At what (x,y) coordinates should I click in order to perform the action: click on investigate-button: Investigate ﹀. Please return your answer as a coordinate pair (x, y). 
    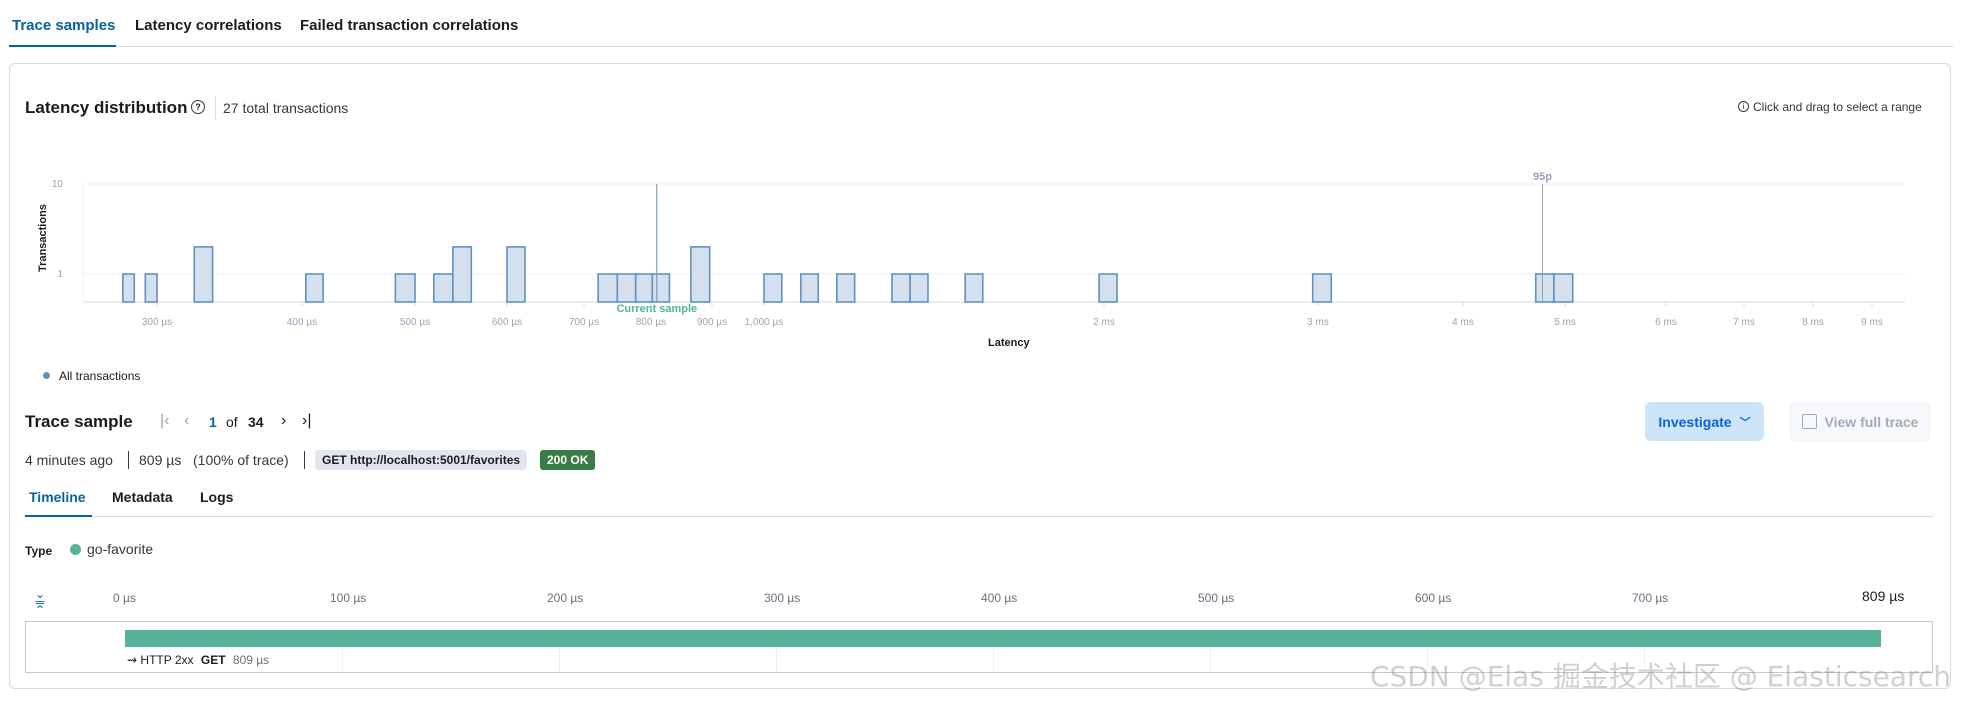
    Looking at the image, I should click on (1704, 421).